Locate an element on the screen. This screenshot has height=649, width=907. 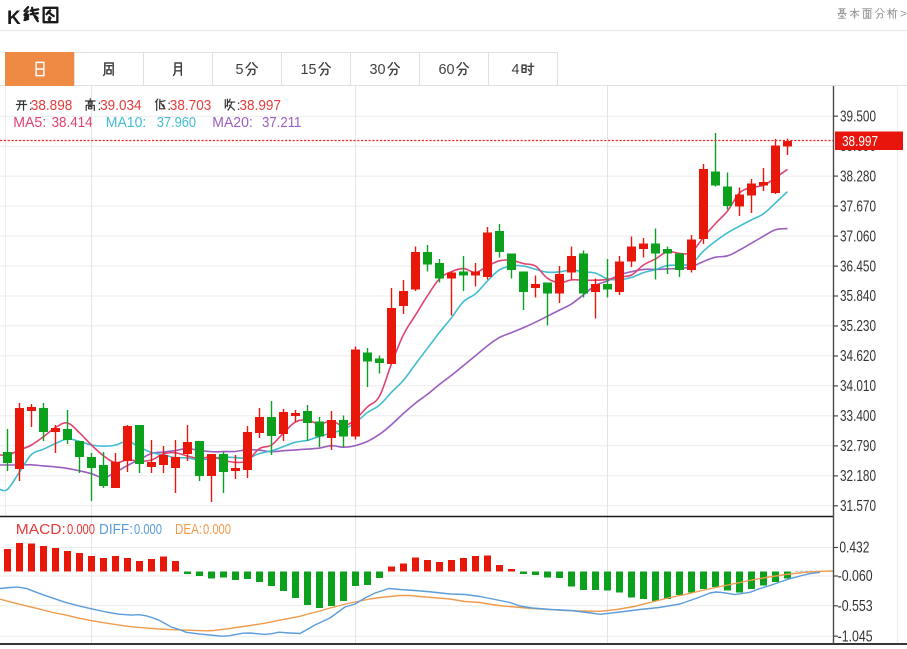
svg-text: 32.180 is located at coordinates (858, 476).